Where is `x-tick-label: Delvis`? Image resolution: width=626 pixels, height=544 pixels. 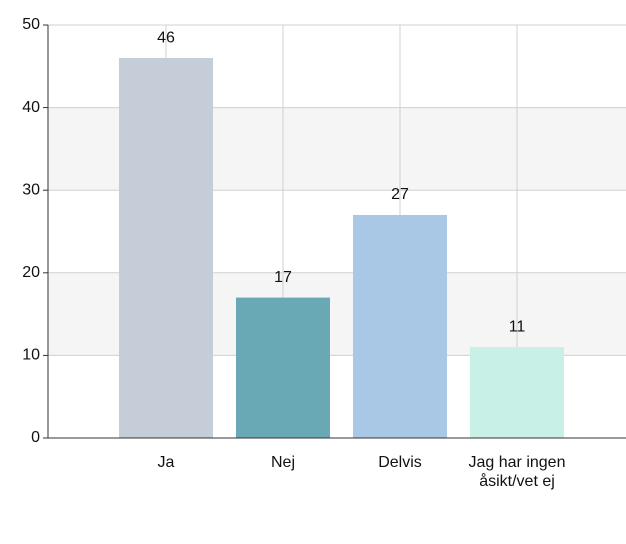 x-tick-label: Delvis is located at coordinates (400, 462).